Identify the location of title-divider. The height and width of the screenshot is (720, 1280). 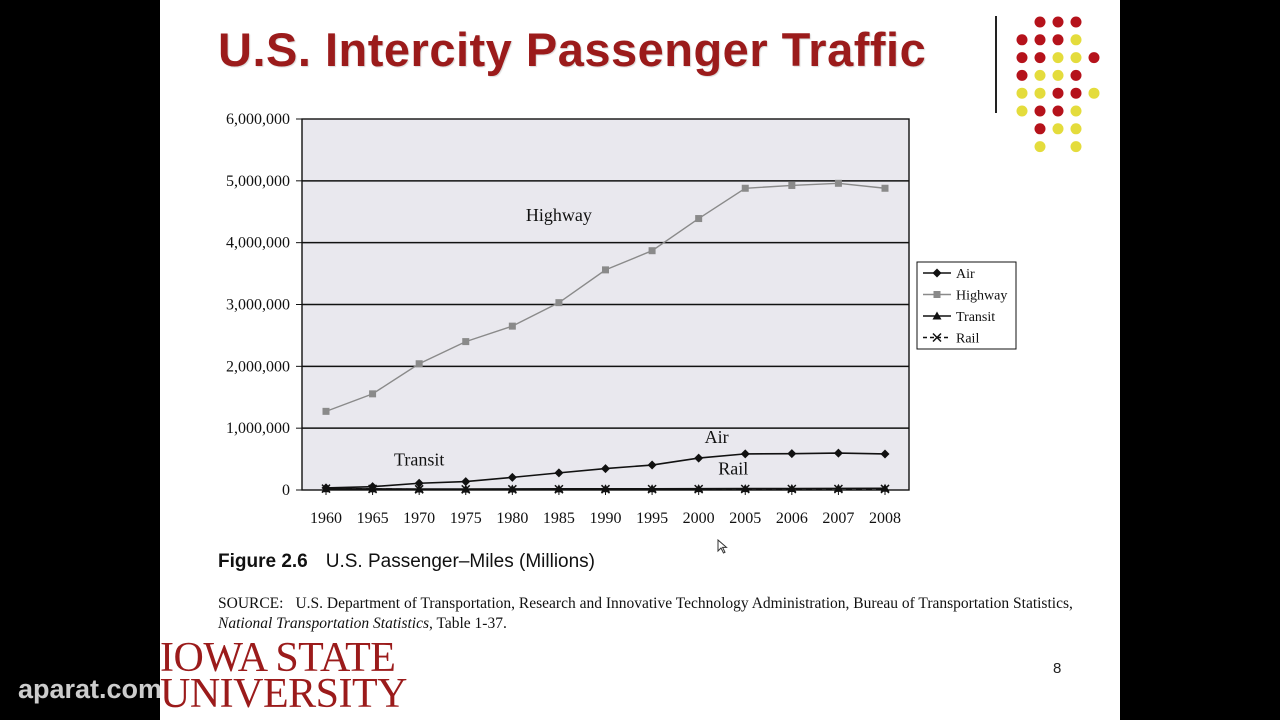
(996, 64).